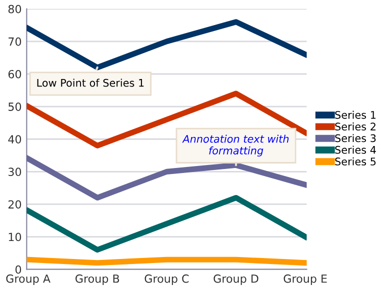 The width and height of the screenshot is (381, 296). Describe the element at coordinates (98, 279) in the screenshot. I see `x-tick-label: Group B` at that location.